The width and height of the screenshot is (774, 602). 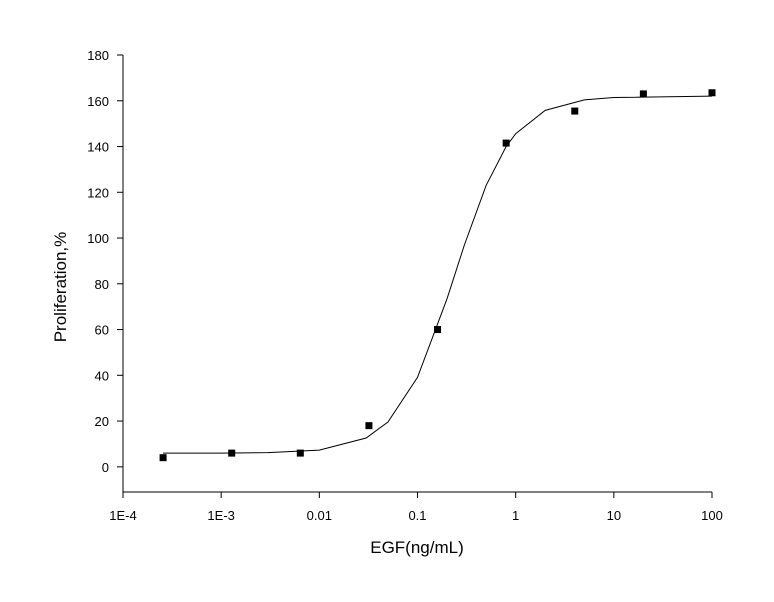 I want to click on y-tick-label: 20, so click(x=102, y=421).